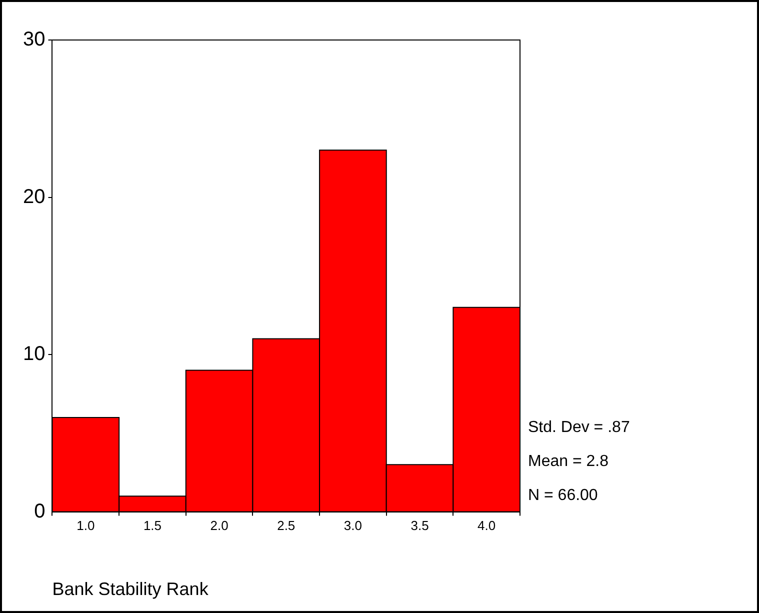  Describe the element at coordinates (34, 197) in the screenshot. I see `y-tick-label: 20` at that location.